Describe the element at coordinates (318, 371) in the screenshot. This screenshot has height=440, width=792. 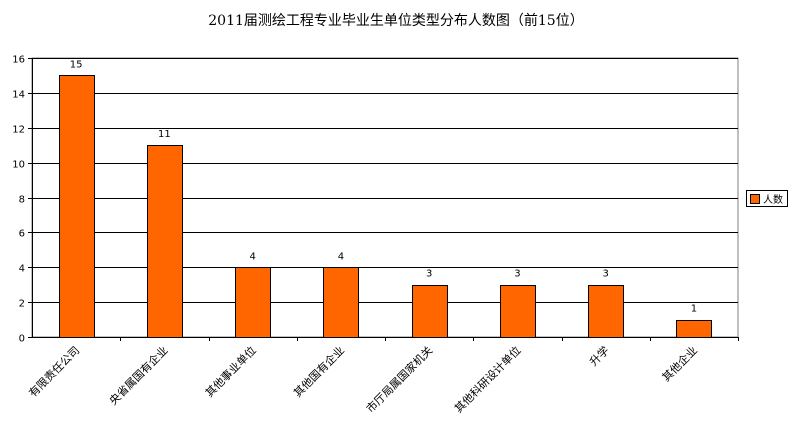
I see `x-tick-label: 其他国有企业` at that location.